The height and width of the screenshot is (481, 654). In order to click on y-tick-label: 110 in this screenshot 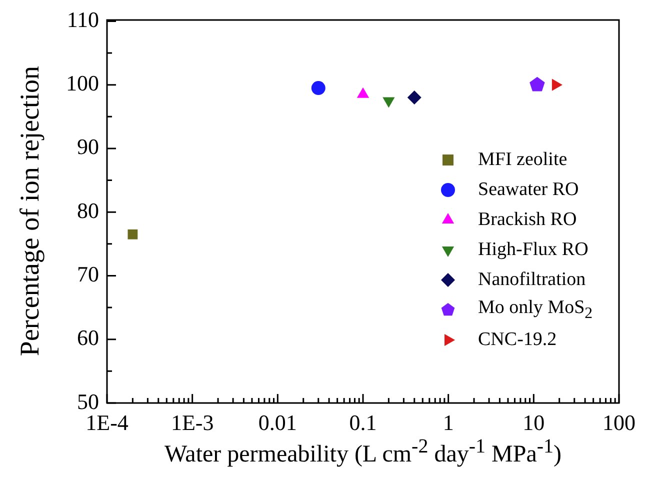, I will do `click(82, 19)`.